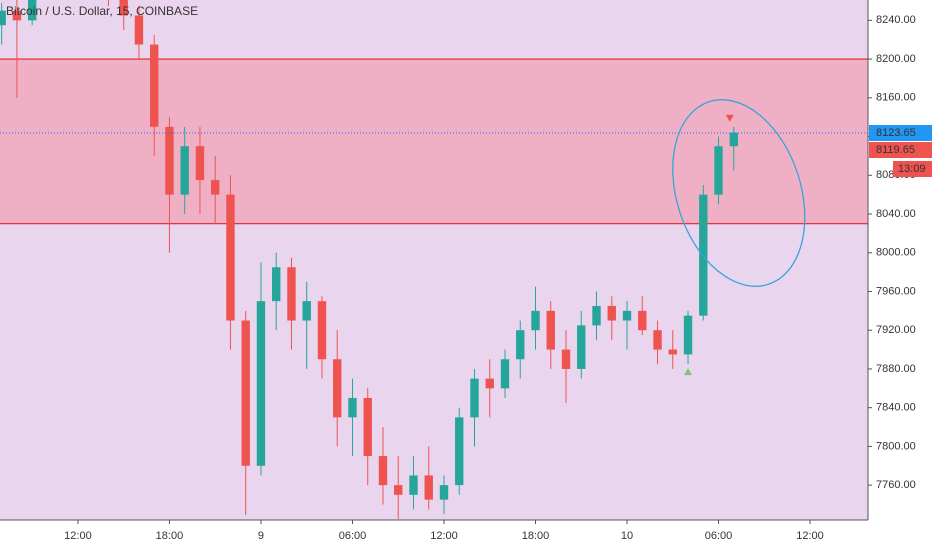 Image resolution: width=932 pixels, height=550 pixels. I want to click on y-tick-label: 7800.00, so click(896, 446).